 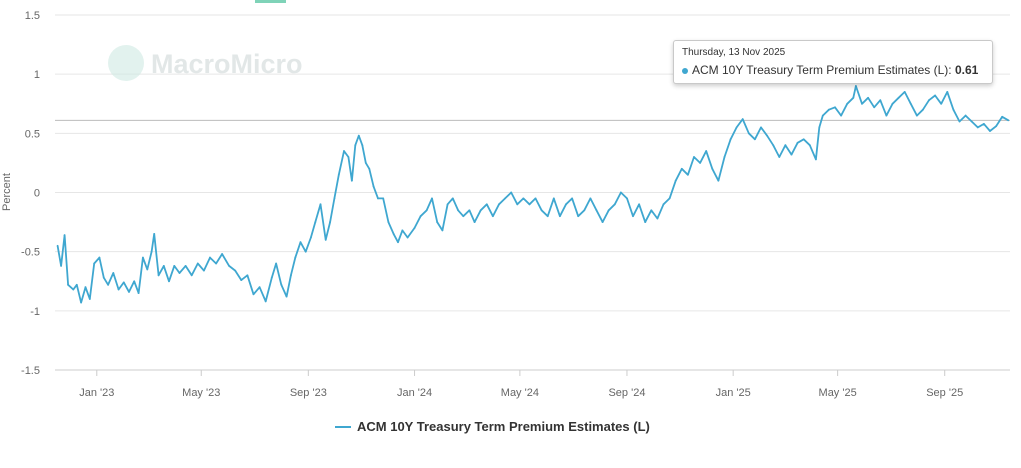 I want to click on x-tick-label: May '25, so click(x=838, y=393).